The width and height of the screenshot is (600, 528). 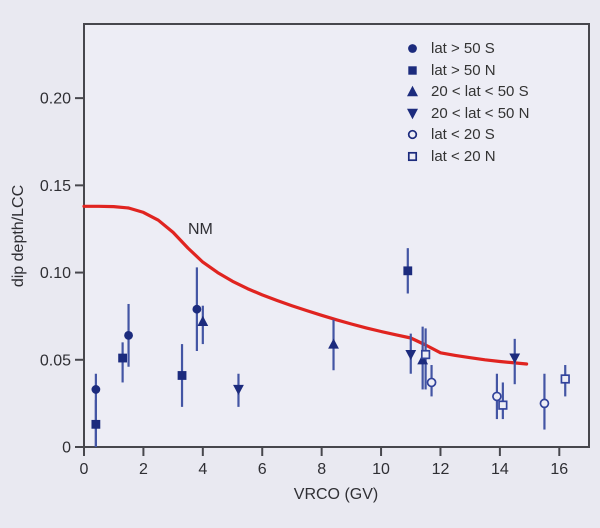 What do you see at coordinates (463, 135) in the screenshot?
I see `legend-label: lat < 20 S` at bounding box center [463, 135].